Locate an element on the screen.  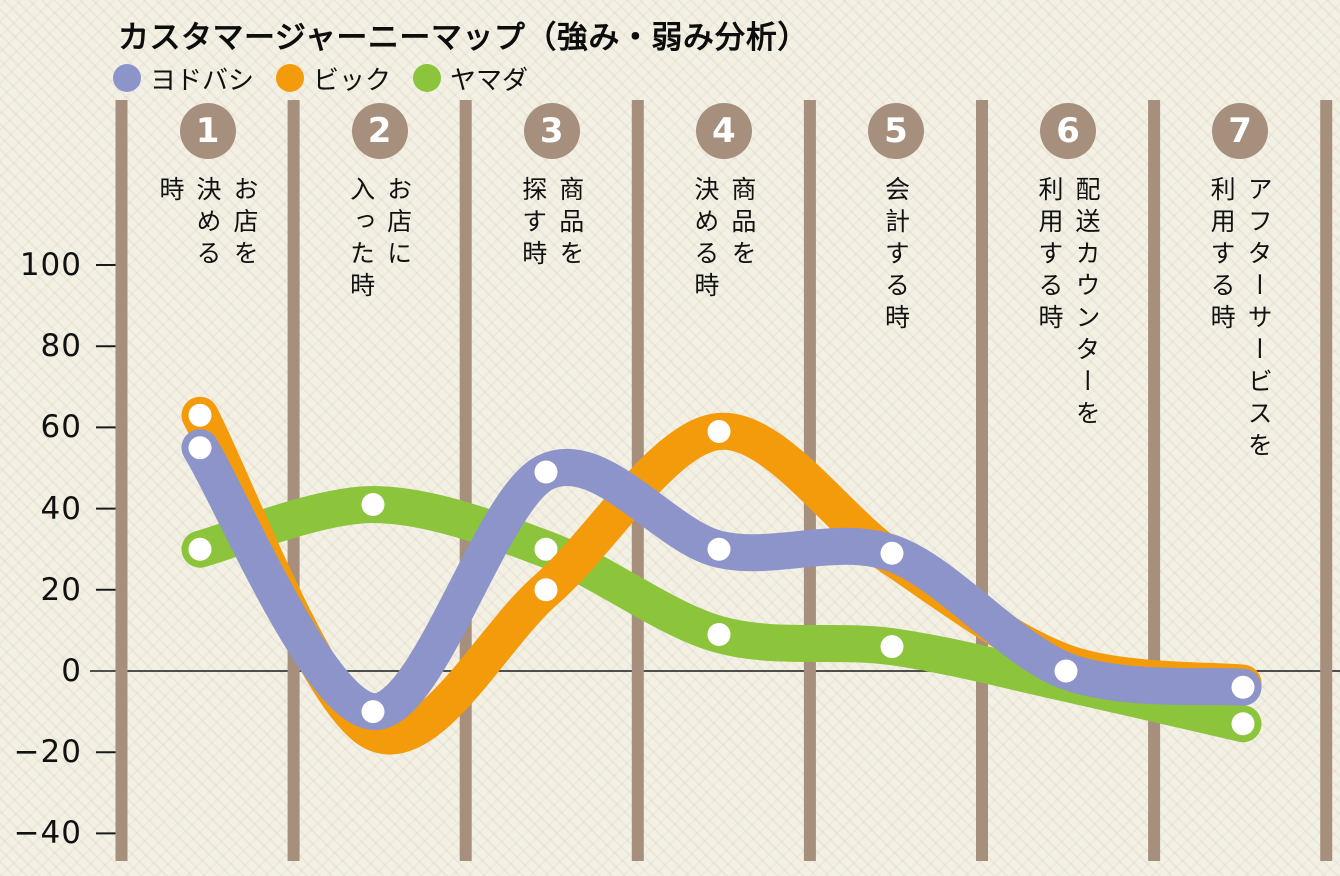
stage-number-badge: 5 is located at coordinates (895, 131).